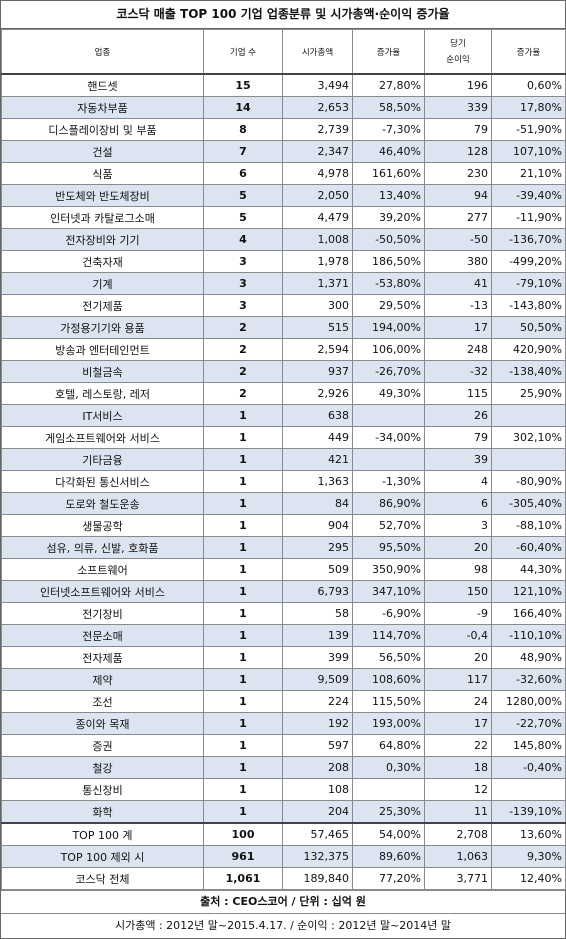 The height and width of the screenshot is (939, 566). What do you see at coordinates (528, 239) in the screenshot?
I see `cell-profit-growth: -136,70%` at bounding box center [528, 239].